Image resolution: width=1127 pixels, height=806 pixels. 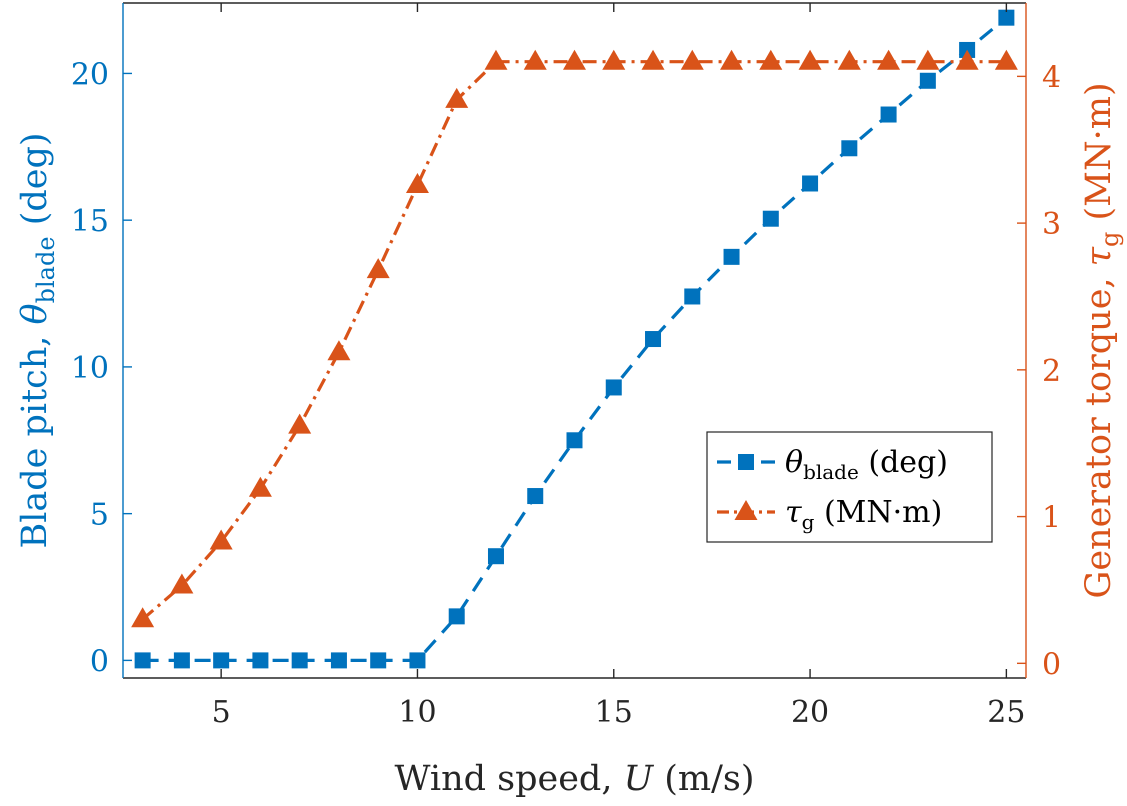 I want to click on y-left-tick-label-5: 5, so click(x=99, y=515).